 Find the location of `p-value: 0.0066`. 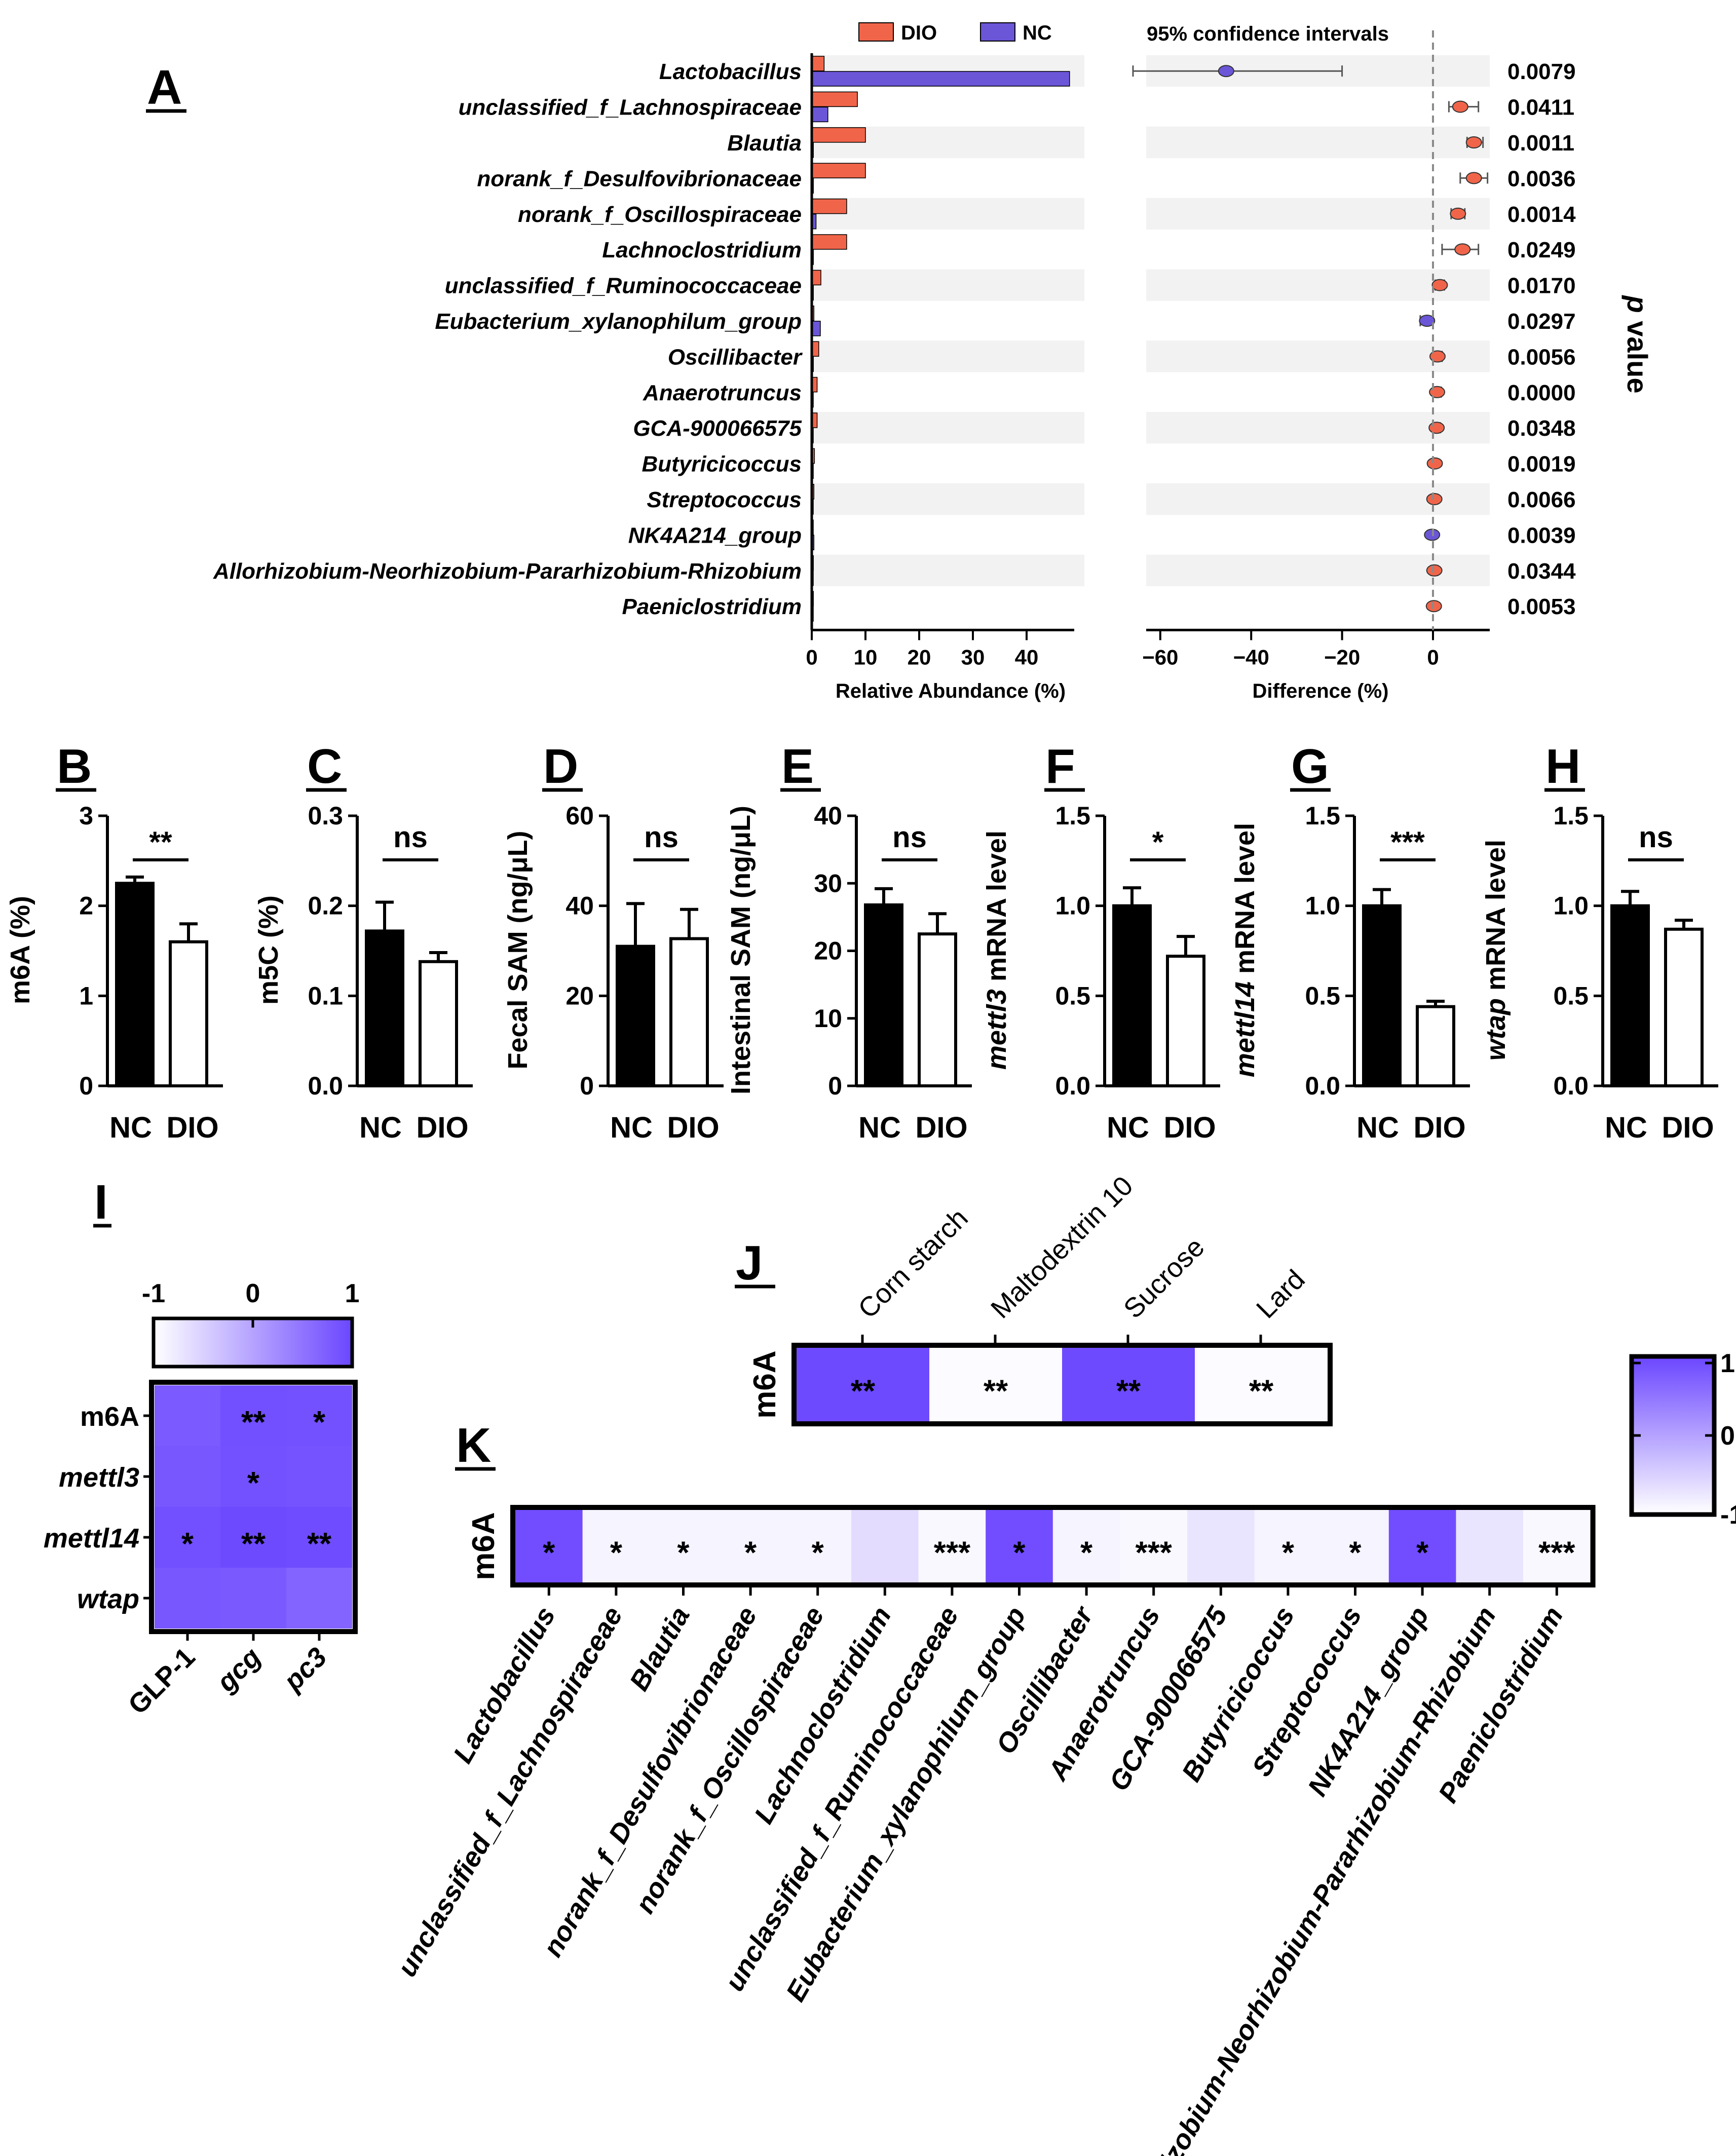

p-value: 0.0066 is located at coordinates (1541, 499).